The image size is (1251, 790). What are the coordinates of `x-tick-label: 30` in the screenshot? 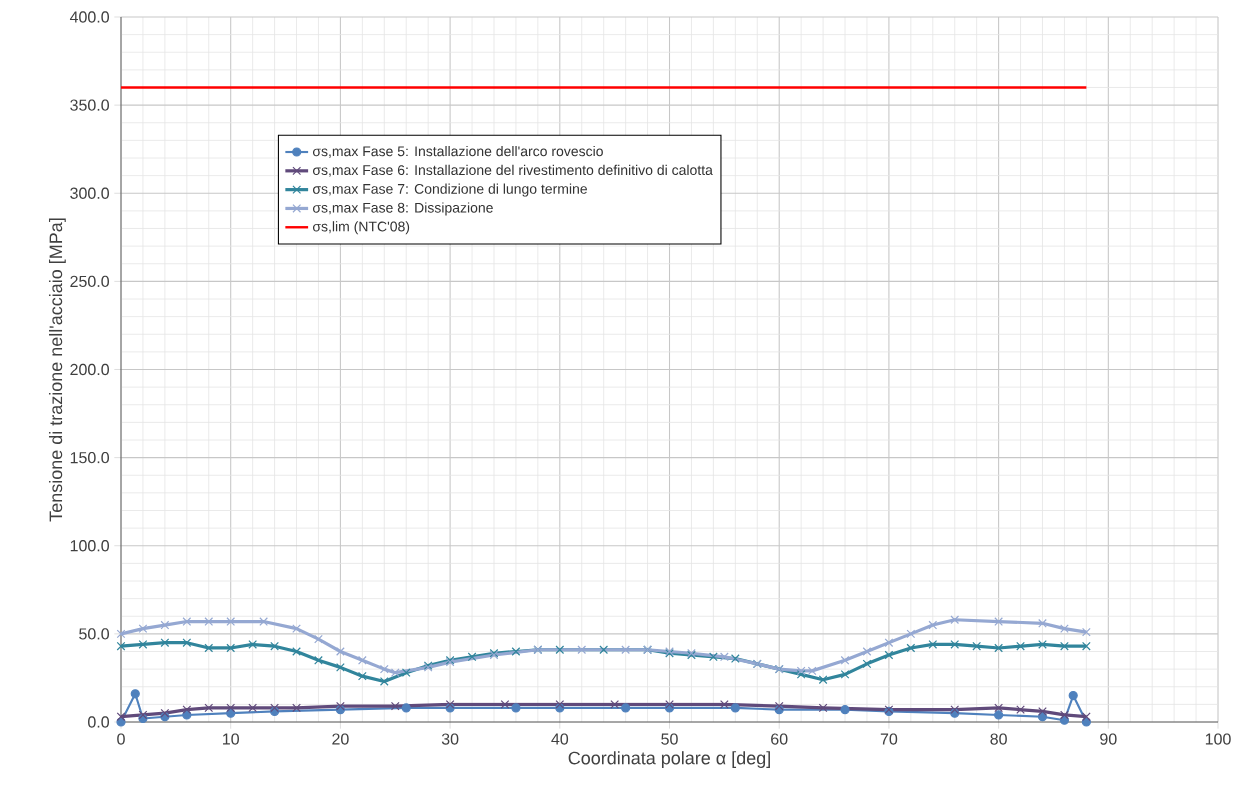 It's located at (450, 739).